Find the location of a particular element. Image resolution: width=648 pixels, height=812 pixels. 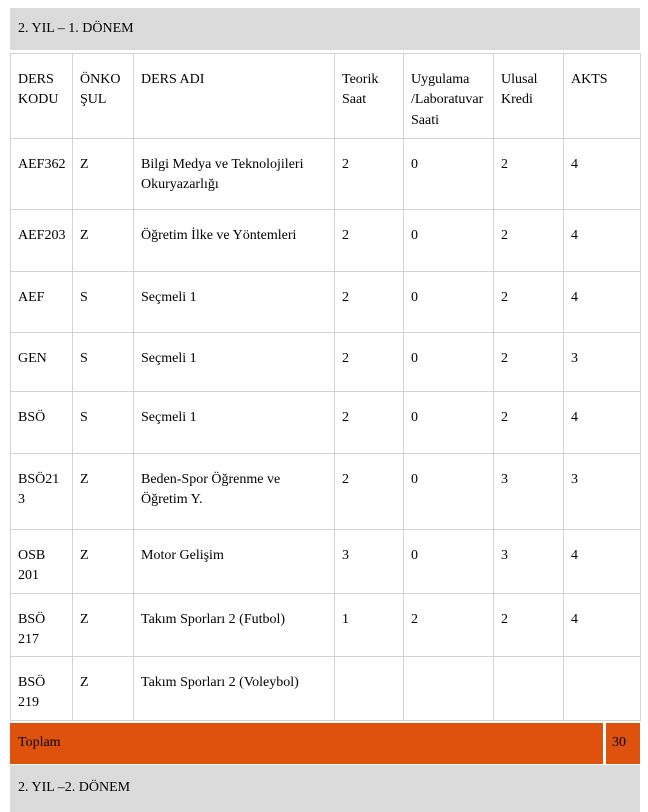

cell-ders-kodu: OSB 201 is located at coordinates (41, 561).